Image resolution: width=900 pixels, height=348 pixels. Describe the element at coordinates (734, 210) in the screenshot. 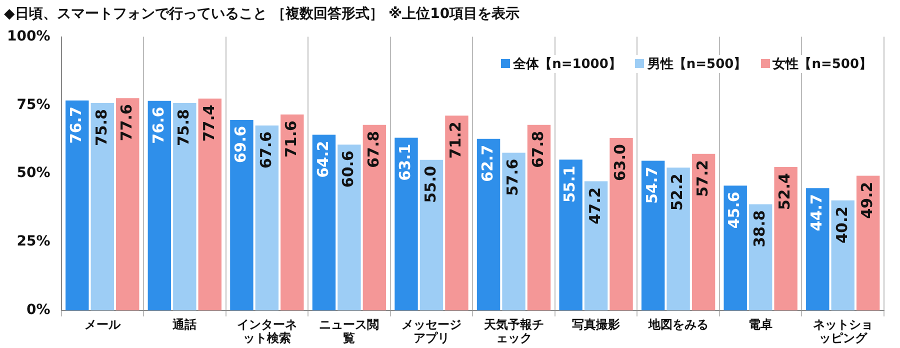

I see `data-label: 45.6` at that location.